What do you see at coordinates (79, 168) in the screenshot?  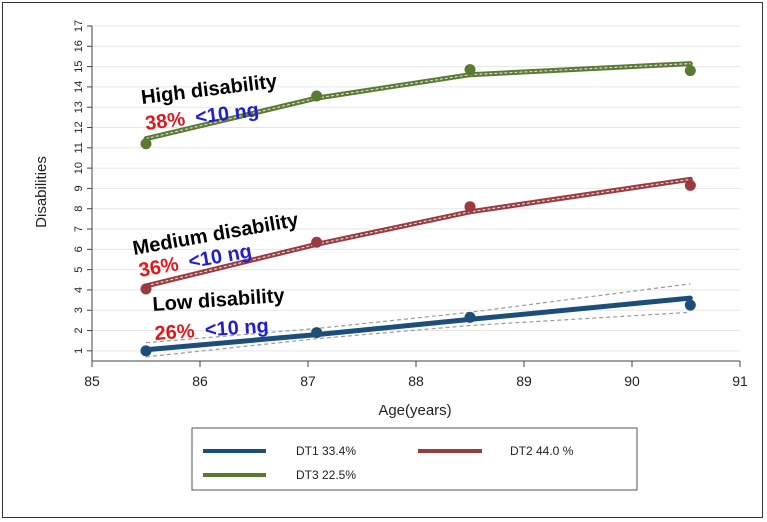 I see `y-tick-label-10: 10` at bounding box center [79, 168].